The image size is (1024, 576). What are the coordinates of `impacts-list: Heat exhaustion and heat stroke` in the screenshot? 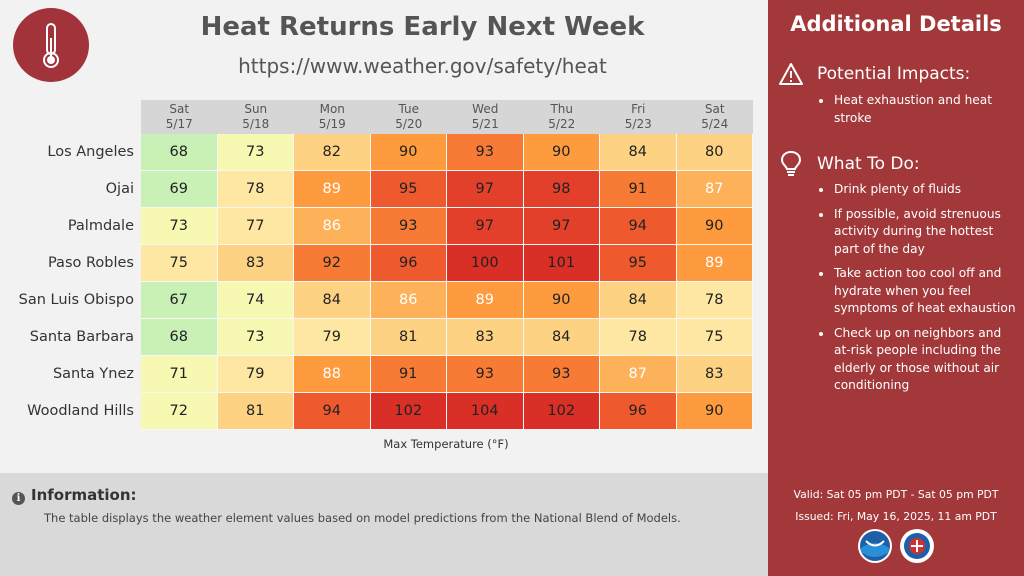 It's located at (916, 113).